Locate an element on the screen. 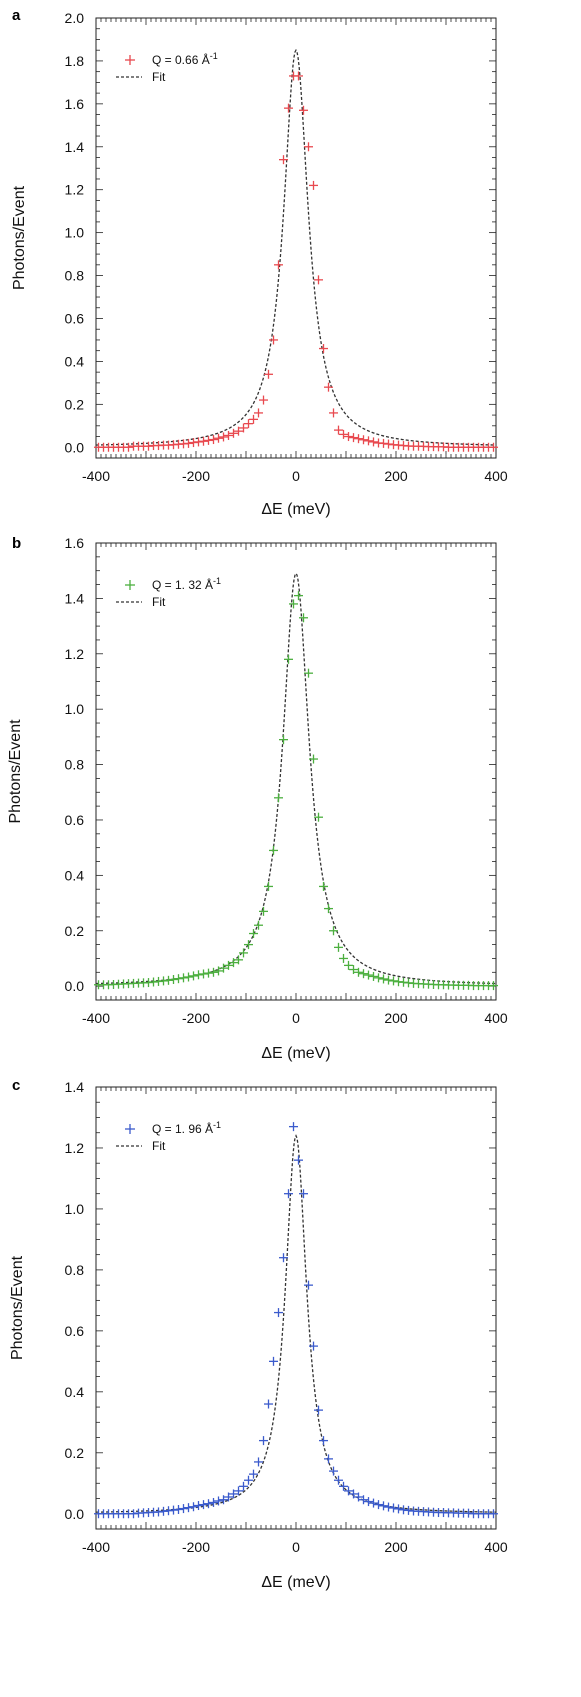  legend-entry-main: Q = 1. 32 Å is located at coordinates (182, 584).